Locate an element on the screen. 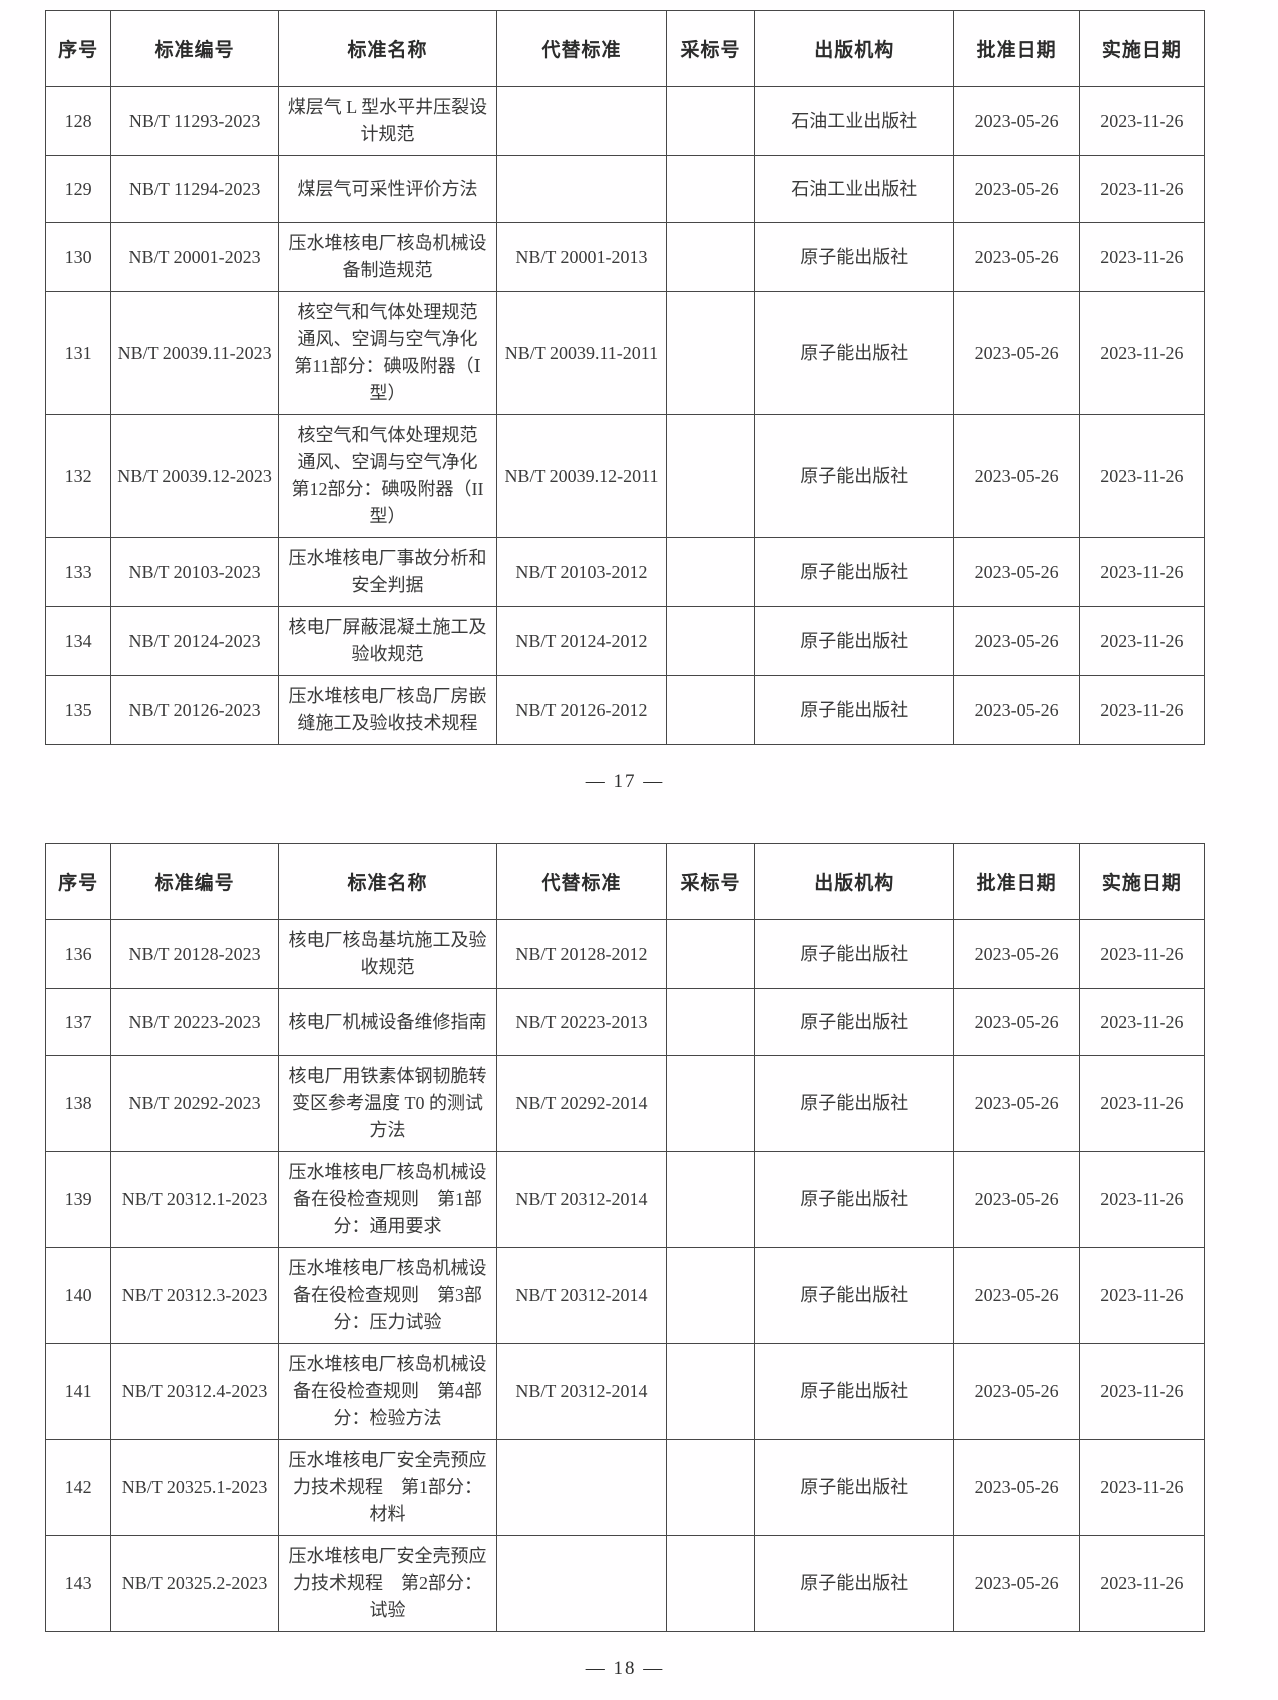 This screenshot has height=1700, width=1278. cell: 136 is located at coordinates (78, 954).